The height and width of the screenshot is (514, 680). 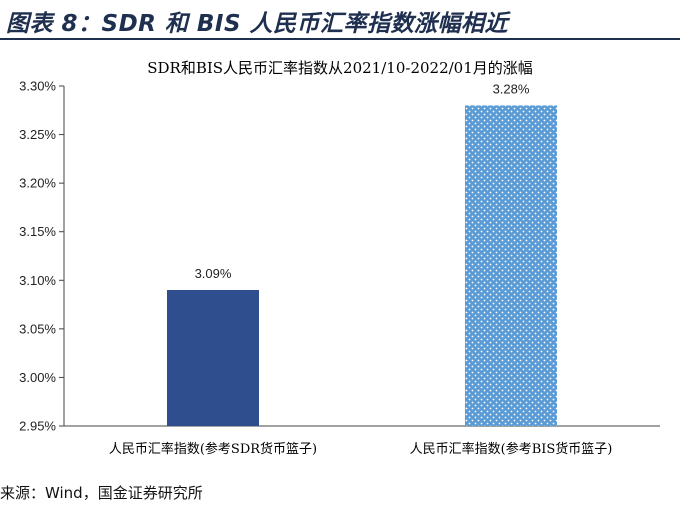 I want to click on category-label-2: 人民币汇率指数(参考BIS货币篮子), so click(x=511, y=449).